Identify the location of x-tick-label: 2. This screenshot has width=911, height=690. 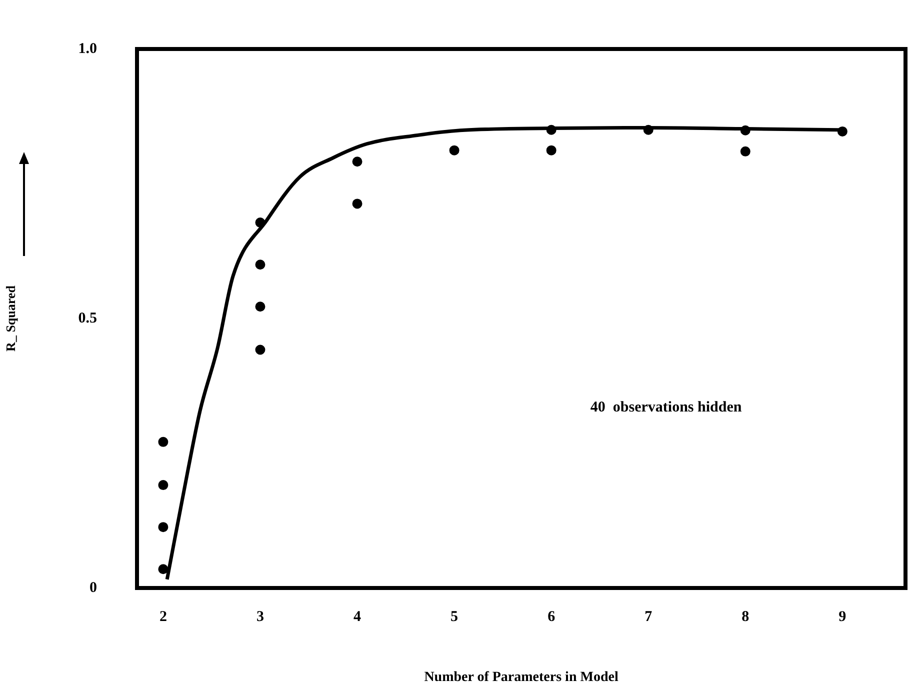
(163, 616).